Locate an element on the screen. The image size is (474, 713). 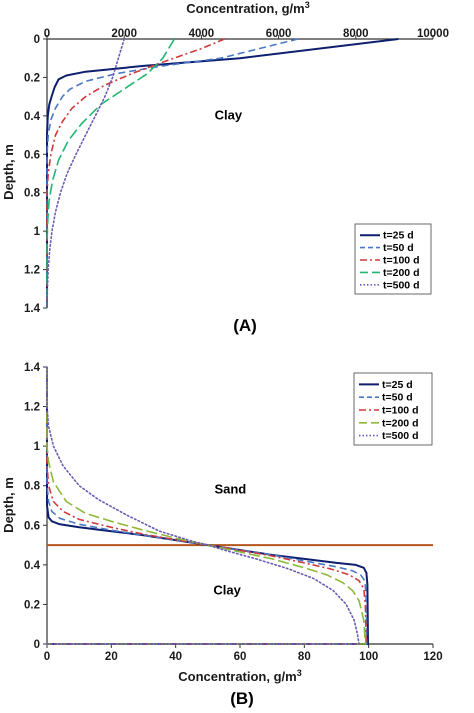
panel-a-legend-label: t=50 d is located at coordinates (398, 248).